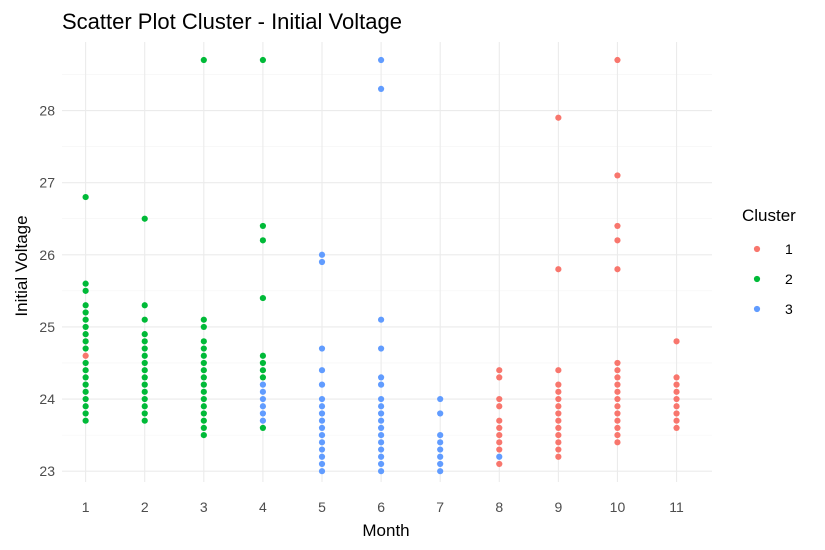  I want to click on y-tick-label: 26, so click(47, 255).